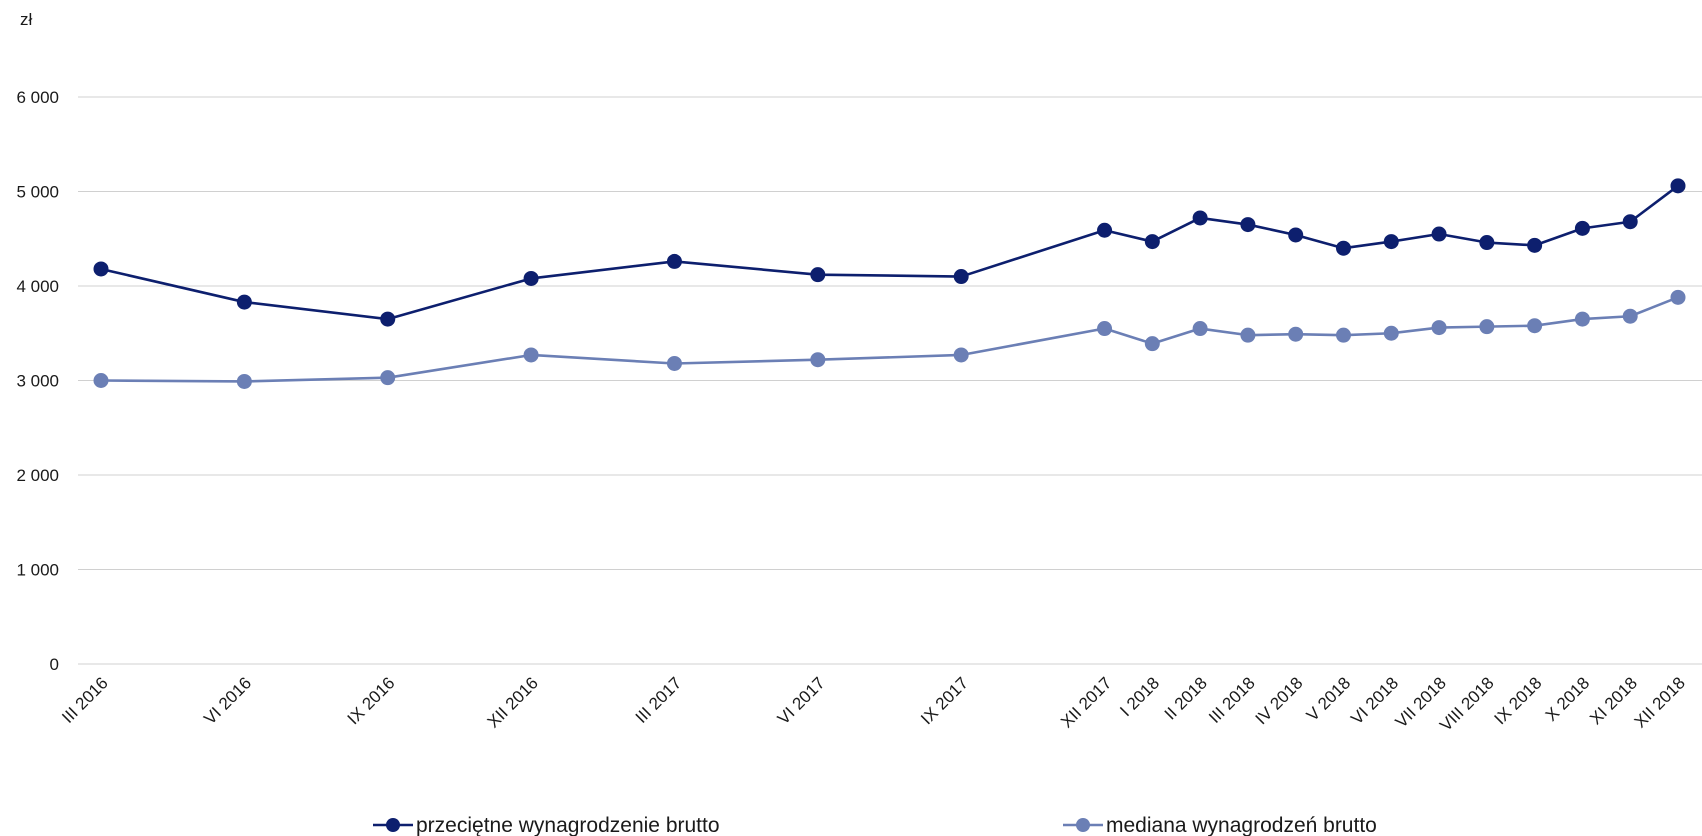 The width and height of the screenshot is (1702, 836). I want to click on x-tick-label: IV 2018, so click(1279, 700).